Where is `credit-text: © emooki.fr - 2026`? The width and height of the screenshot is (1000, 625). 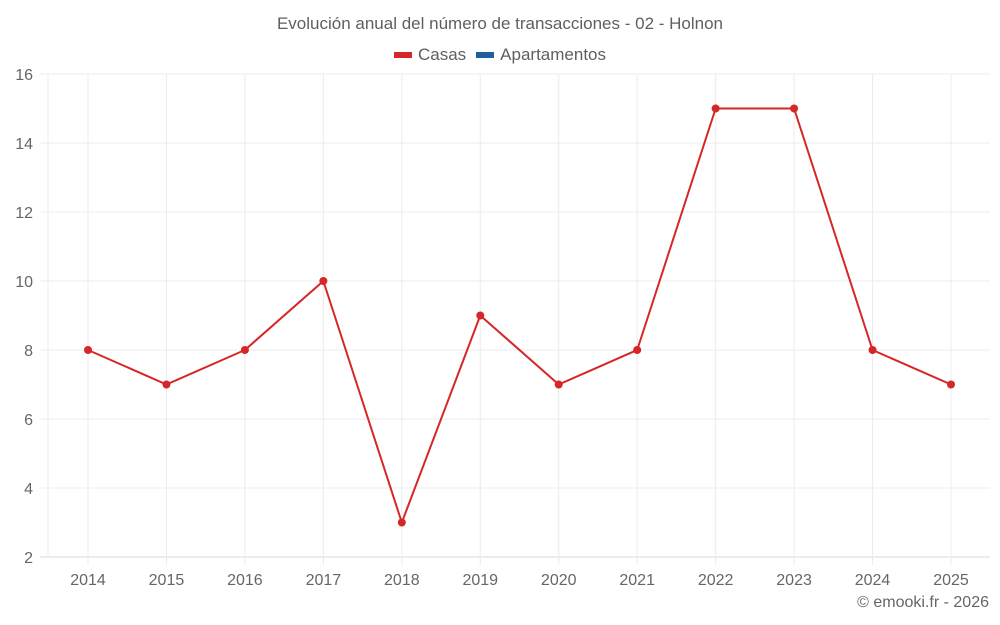
credit-text: © emooki.fr - 2026 is located at coordinates (923, 602).